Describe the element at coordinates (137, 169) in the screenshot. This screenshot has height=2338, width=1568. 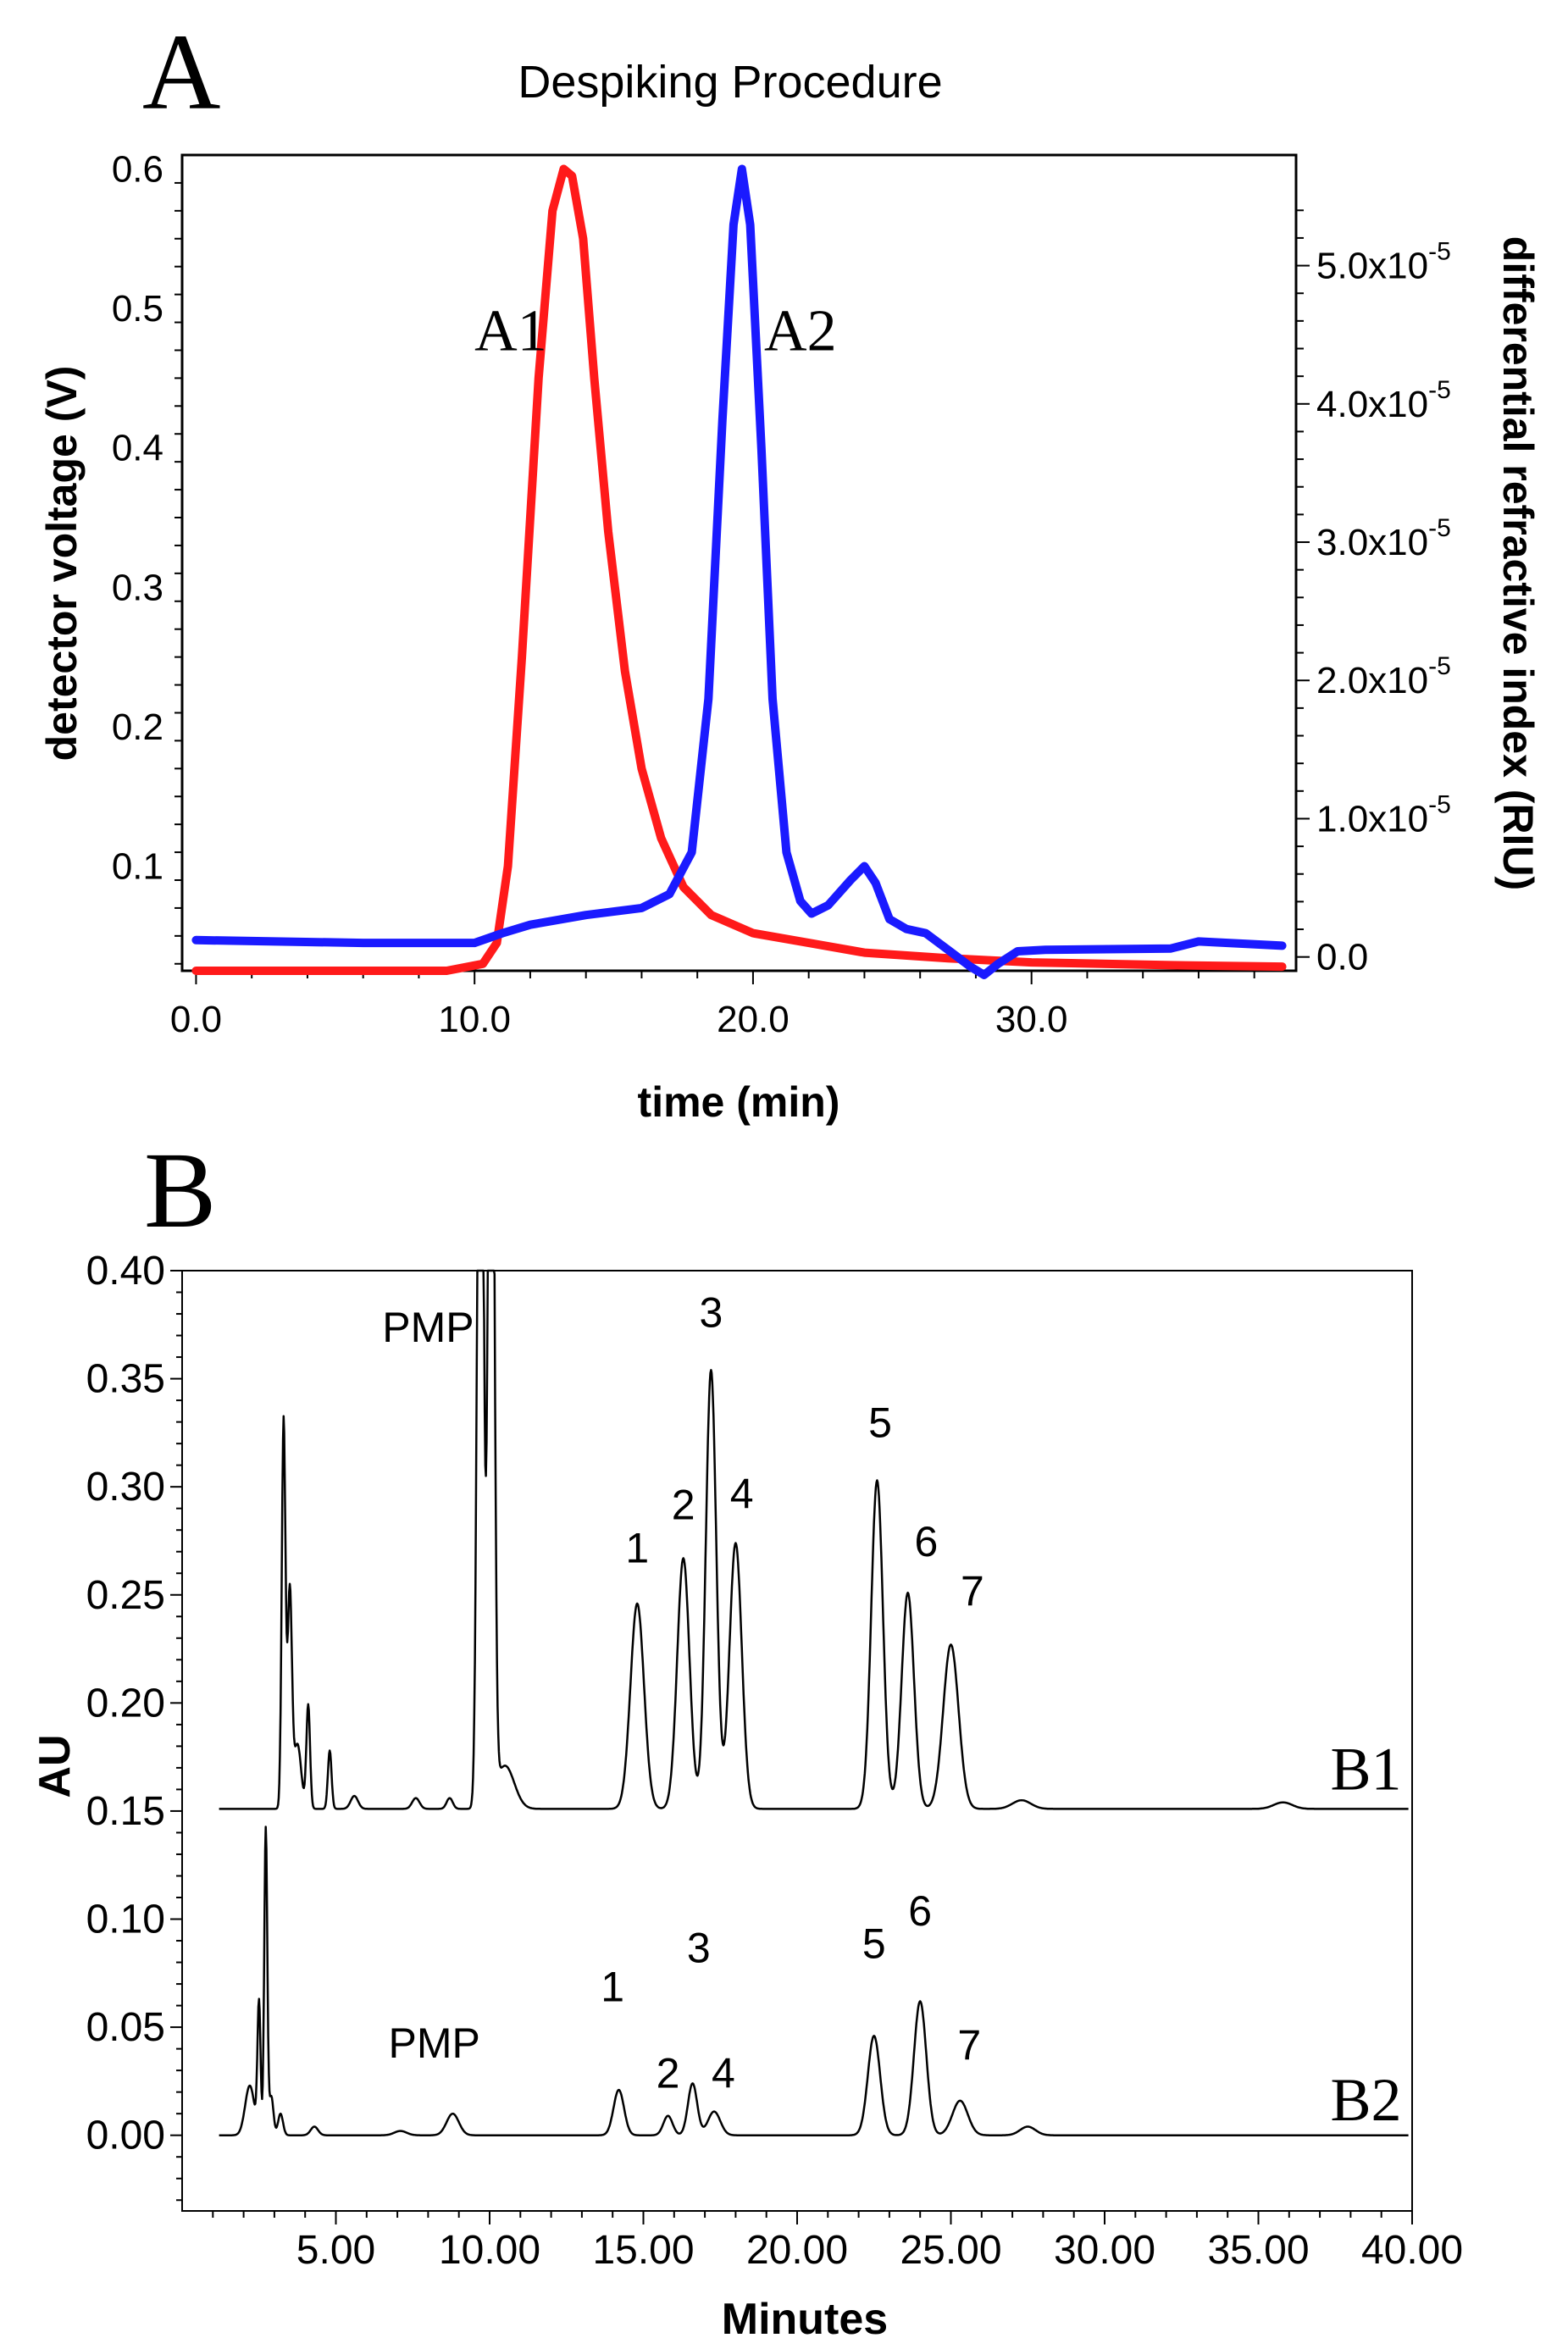
I see `y-tick-label: 0.6` at that location.